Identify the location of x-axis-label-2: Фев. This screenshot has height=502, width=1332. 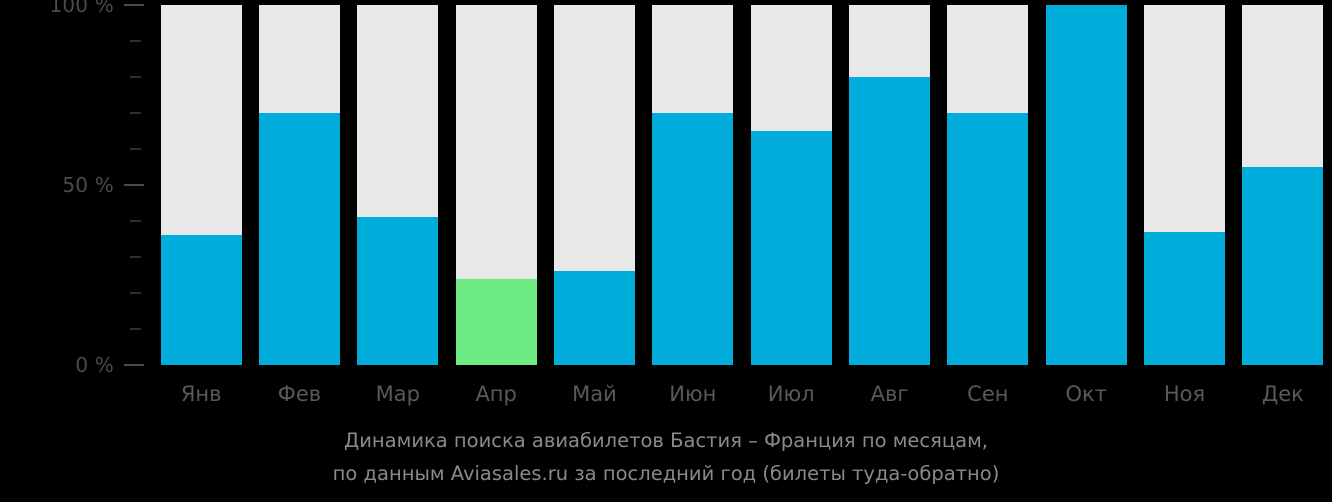
(299, 394).